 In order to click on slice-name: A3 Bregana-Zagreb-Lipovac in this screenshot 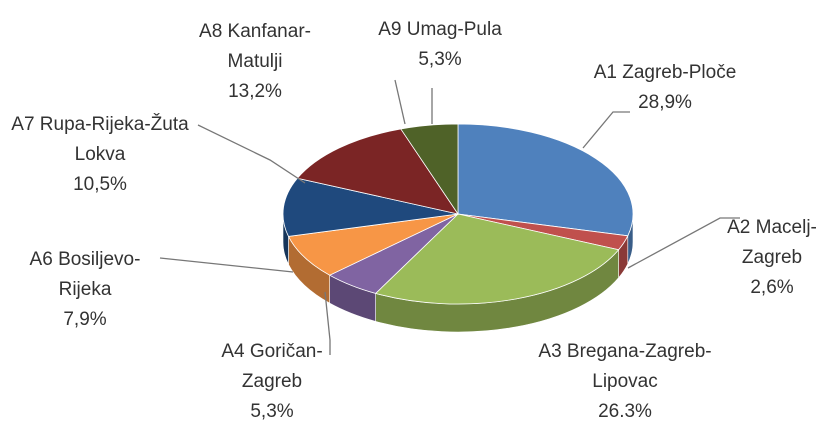, I will do `click(625, 366)`.